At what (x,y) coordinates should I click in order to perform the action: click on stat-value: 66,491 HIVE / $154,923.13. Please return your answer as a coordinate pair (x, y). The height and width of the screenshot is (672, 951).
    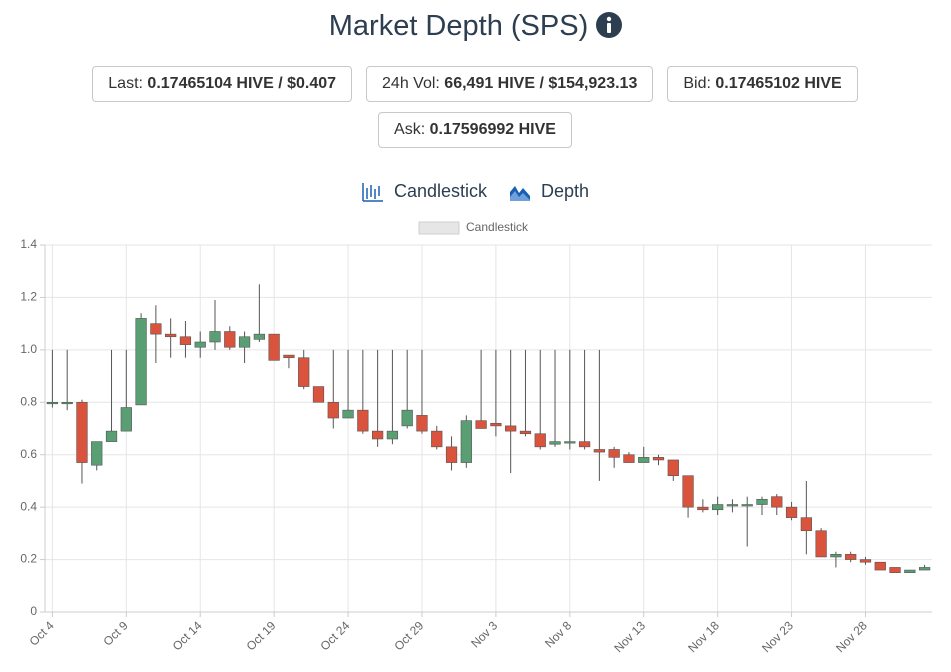
    Looking at the image, I should click on (541, 83).